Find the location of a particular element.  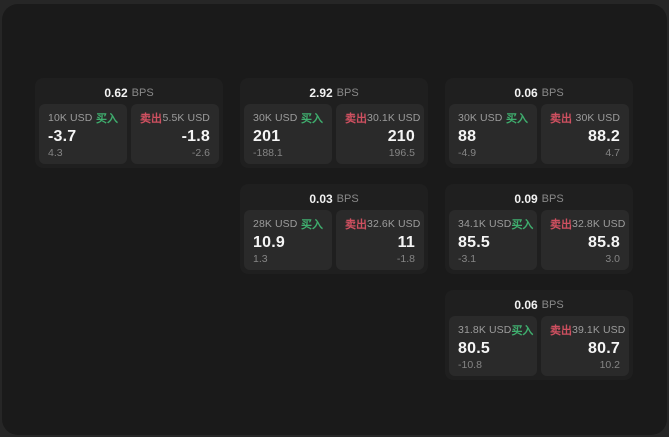

buy-amount: 28K USD is located at coordinates (275, 224).